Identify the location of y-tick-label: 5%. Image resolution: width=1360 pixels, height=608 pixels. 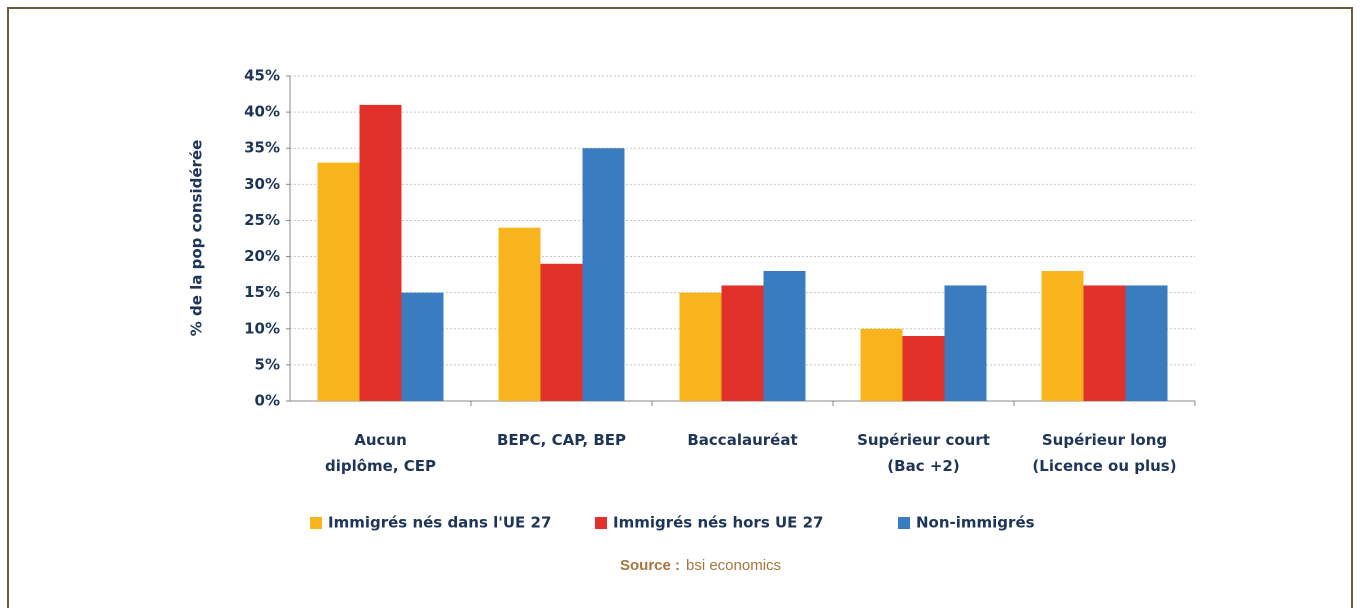
(267, 364).